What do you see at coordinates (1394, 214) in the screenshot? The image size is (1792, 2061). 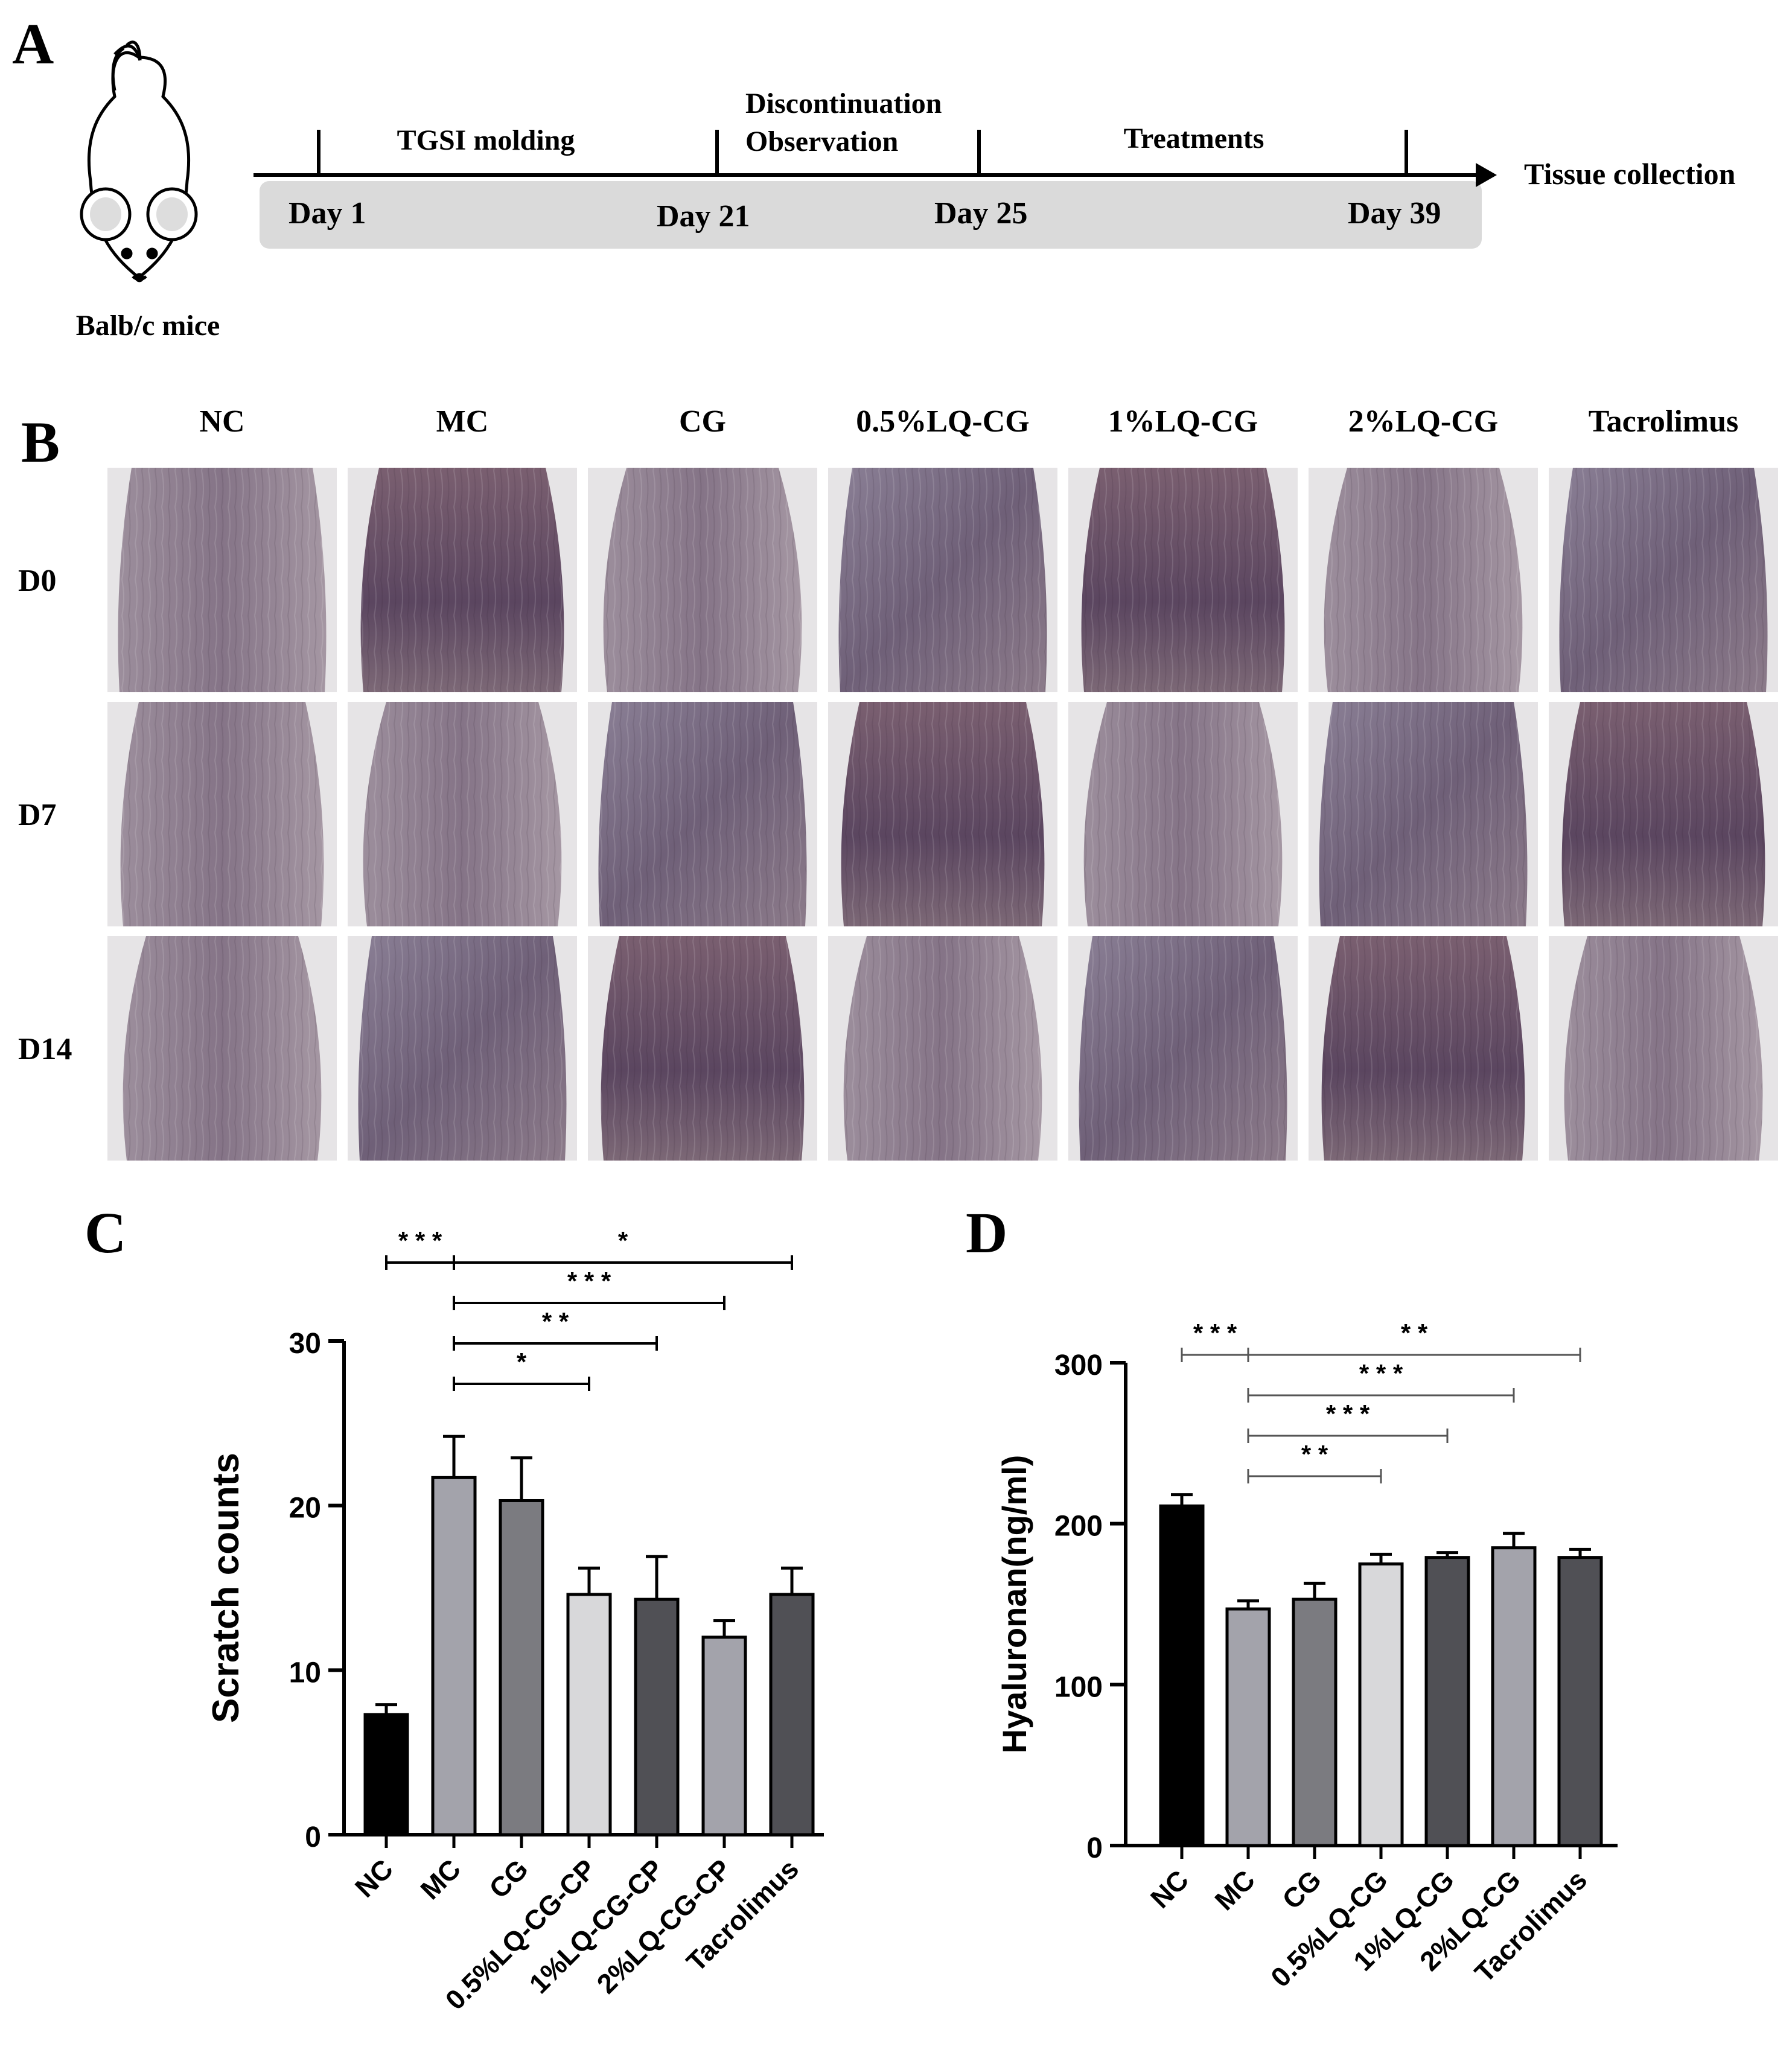 I see `day-label-39: Day 39` at bounding box center [1394, 214].